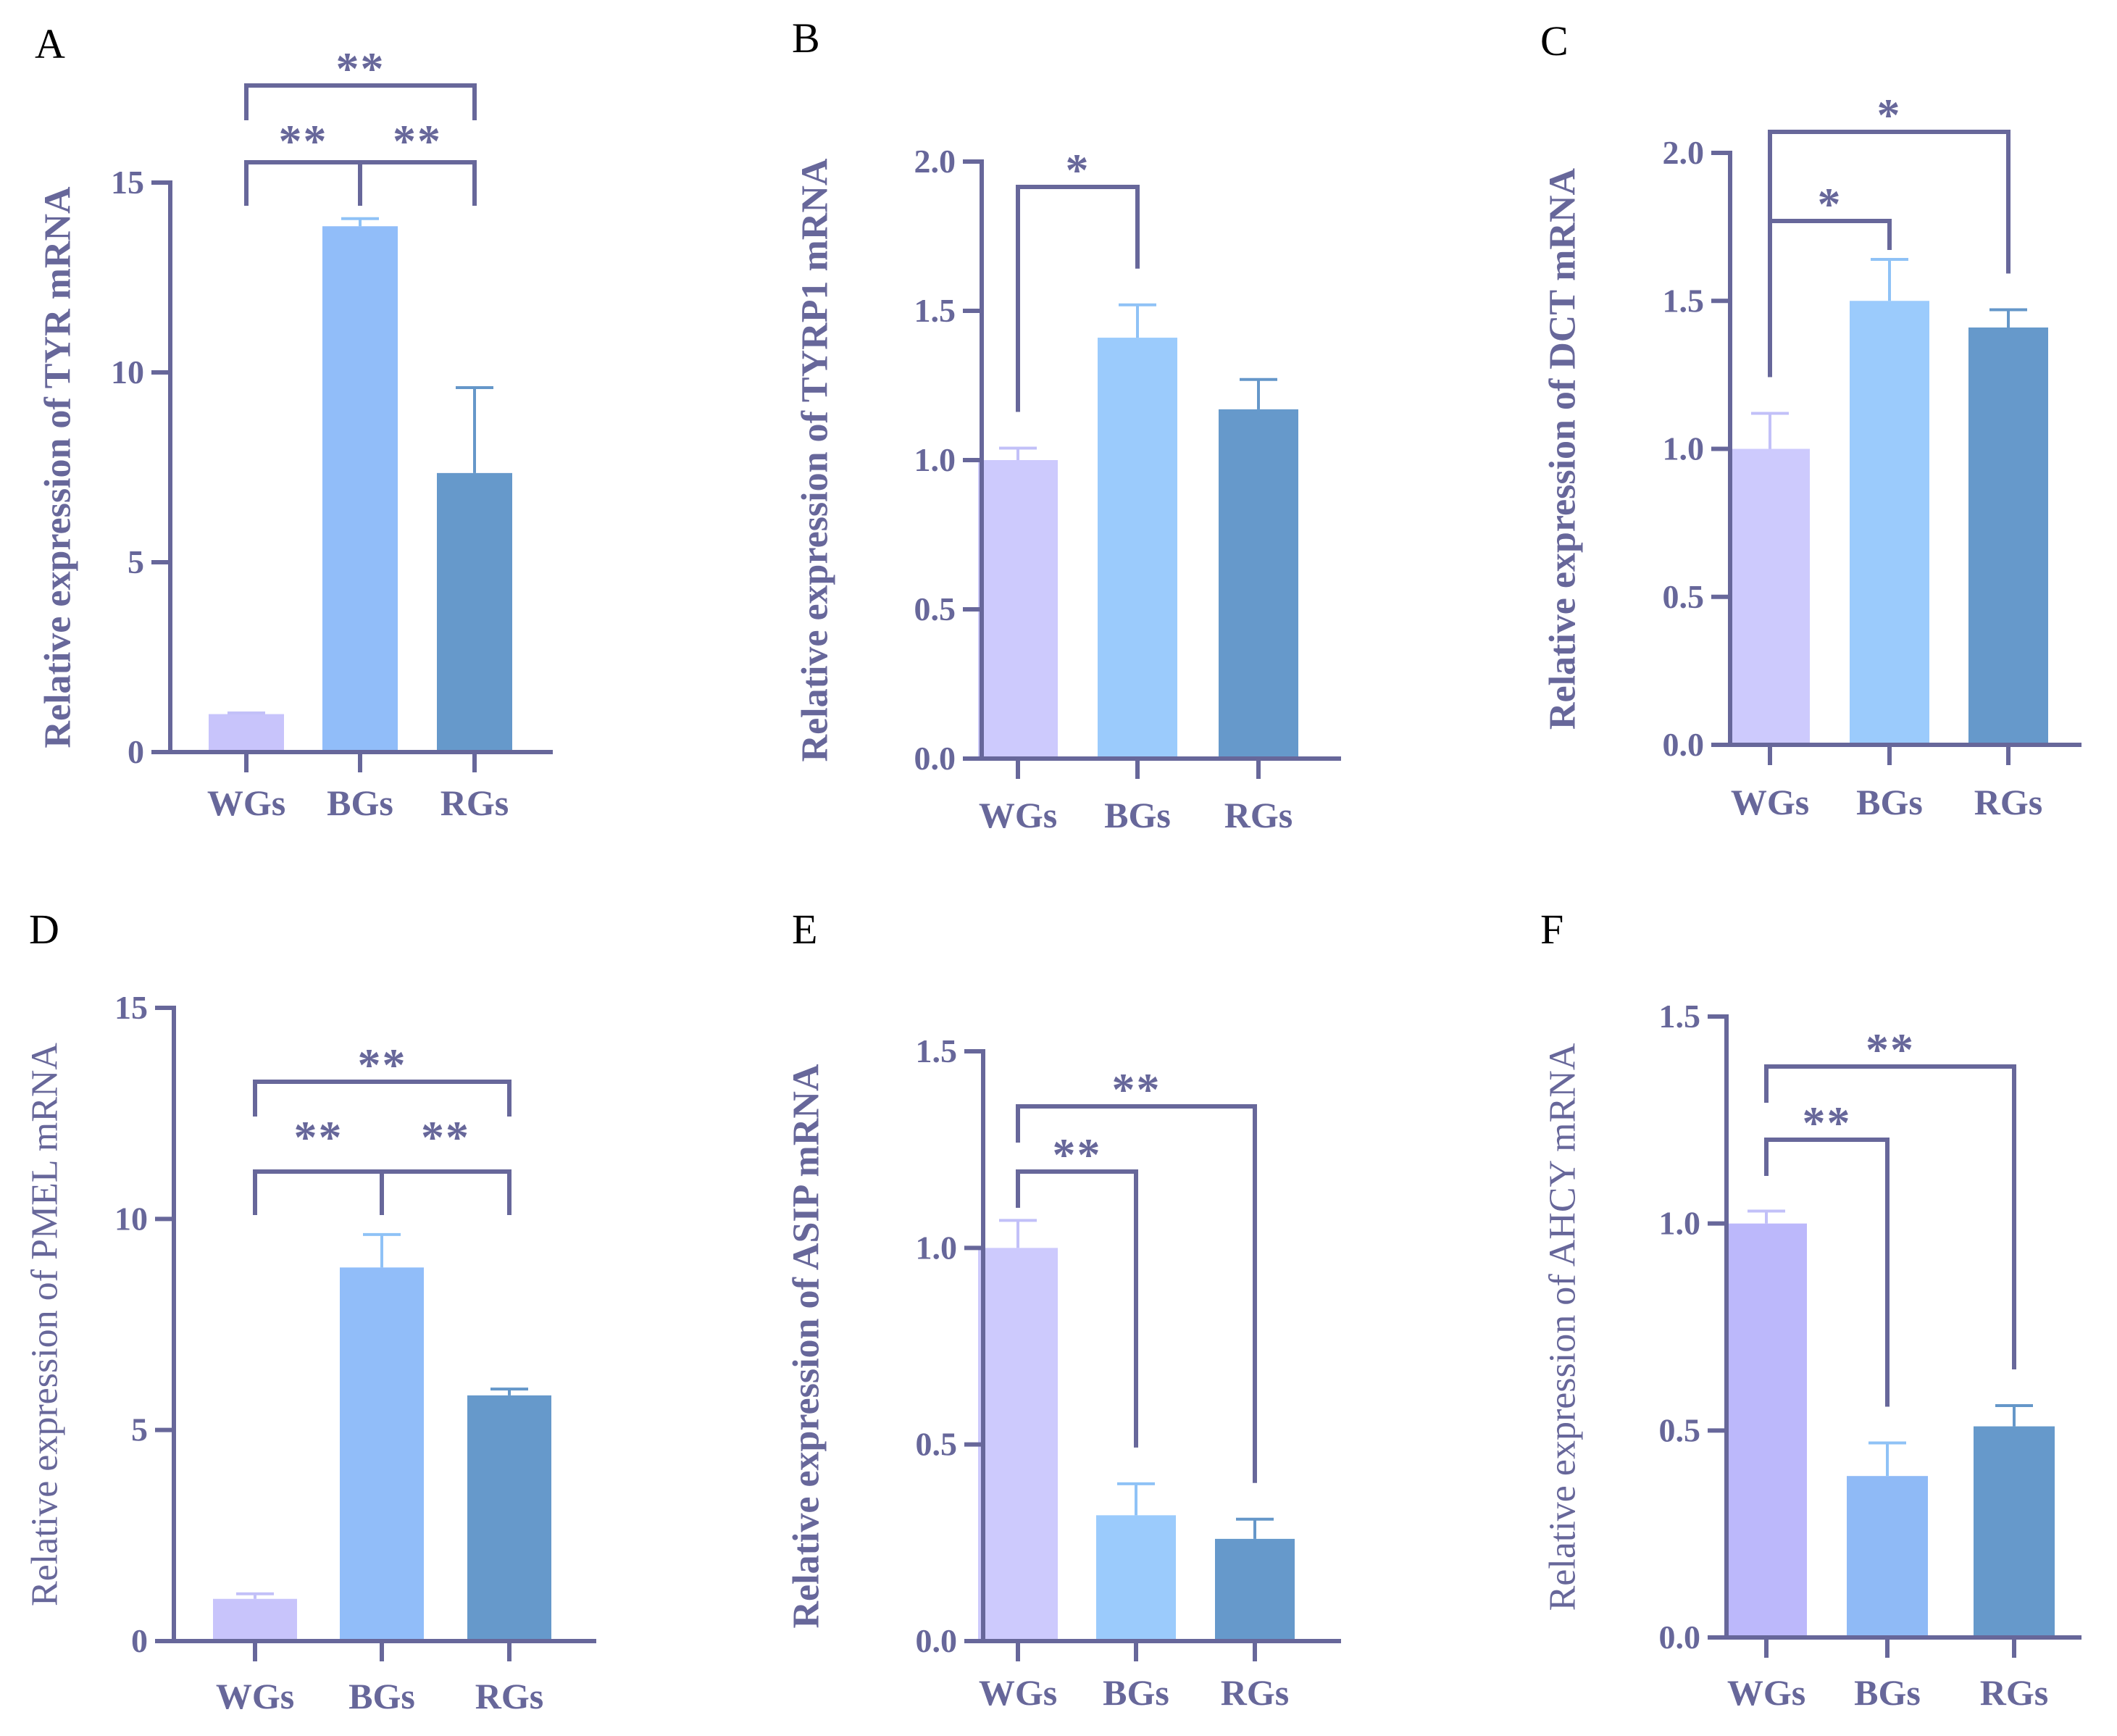 Image resolution: width=2117 pixels, height=1736 pixels. I want to click on panel-letter: F, so click(1551, 929).